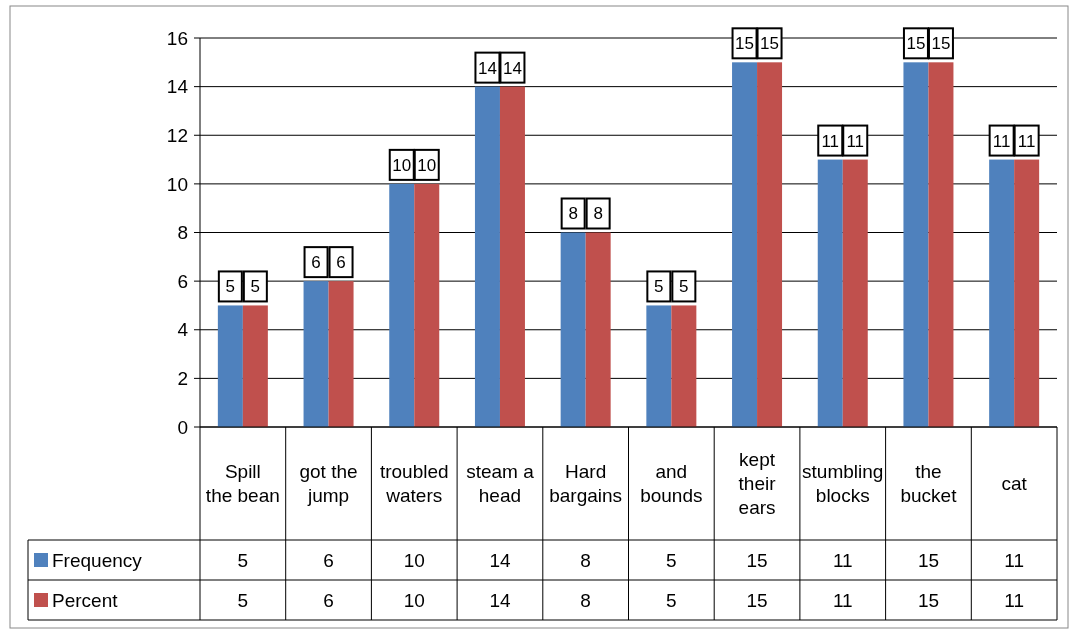  What do you see at coordinates (757, 484) in the screenshot?
I see `x-tick-label: kept their ears` at bounding box center [757, 484].